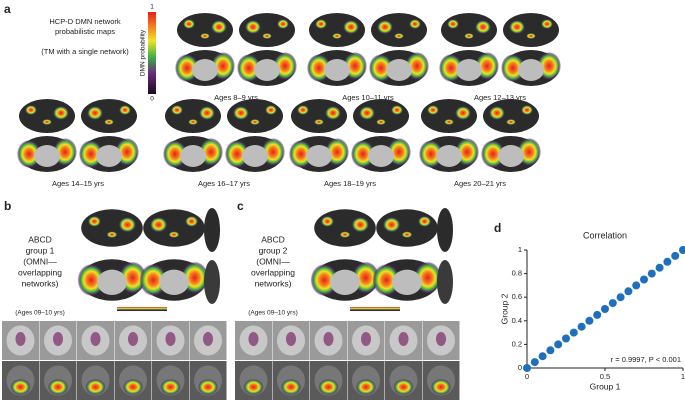 The height and width of the screenshot is (401, 685). Describe the element at coordinates (480, 183) in the screenshot. I see `age-label: Ages 20–21 yrs` at that location.